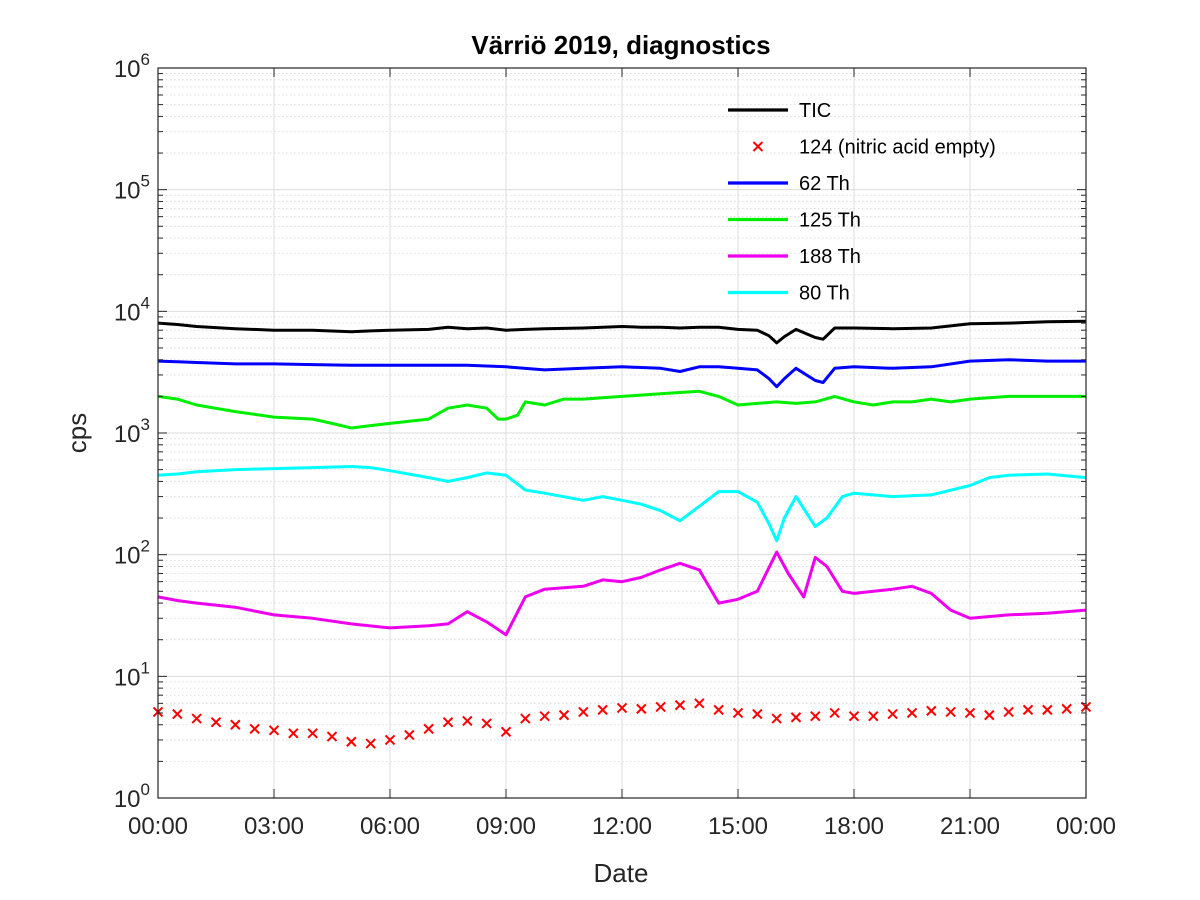 This screenshot has height=900, width=1200. I want to click on legend-item-5: 80 Th, so click(789, 294).